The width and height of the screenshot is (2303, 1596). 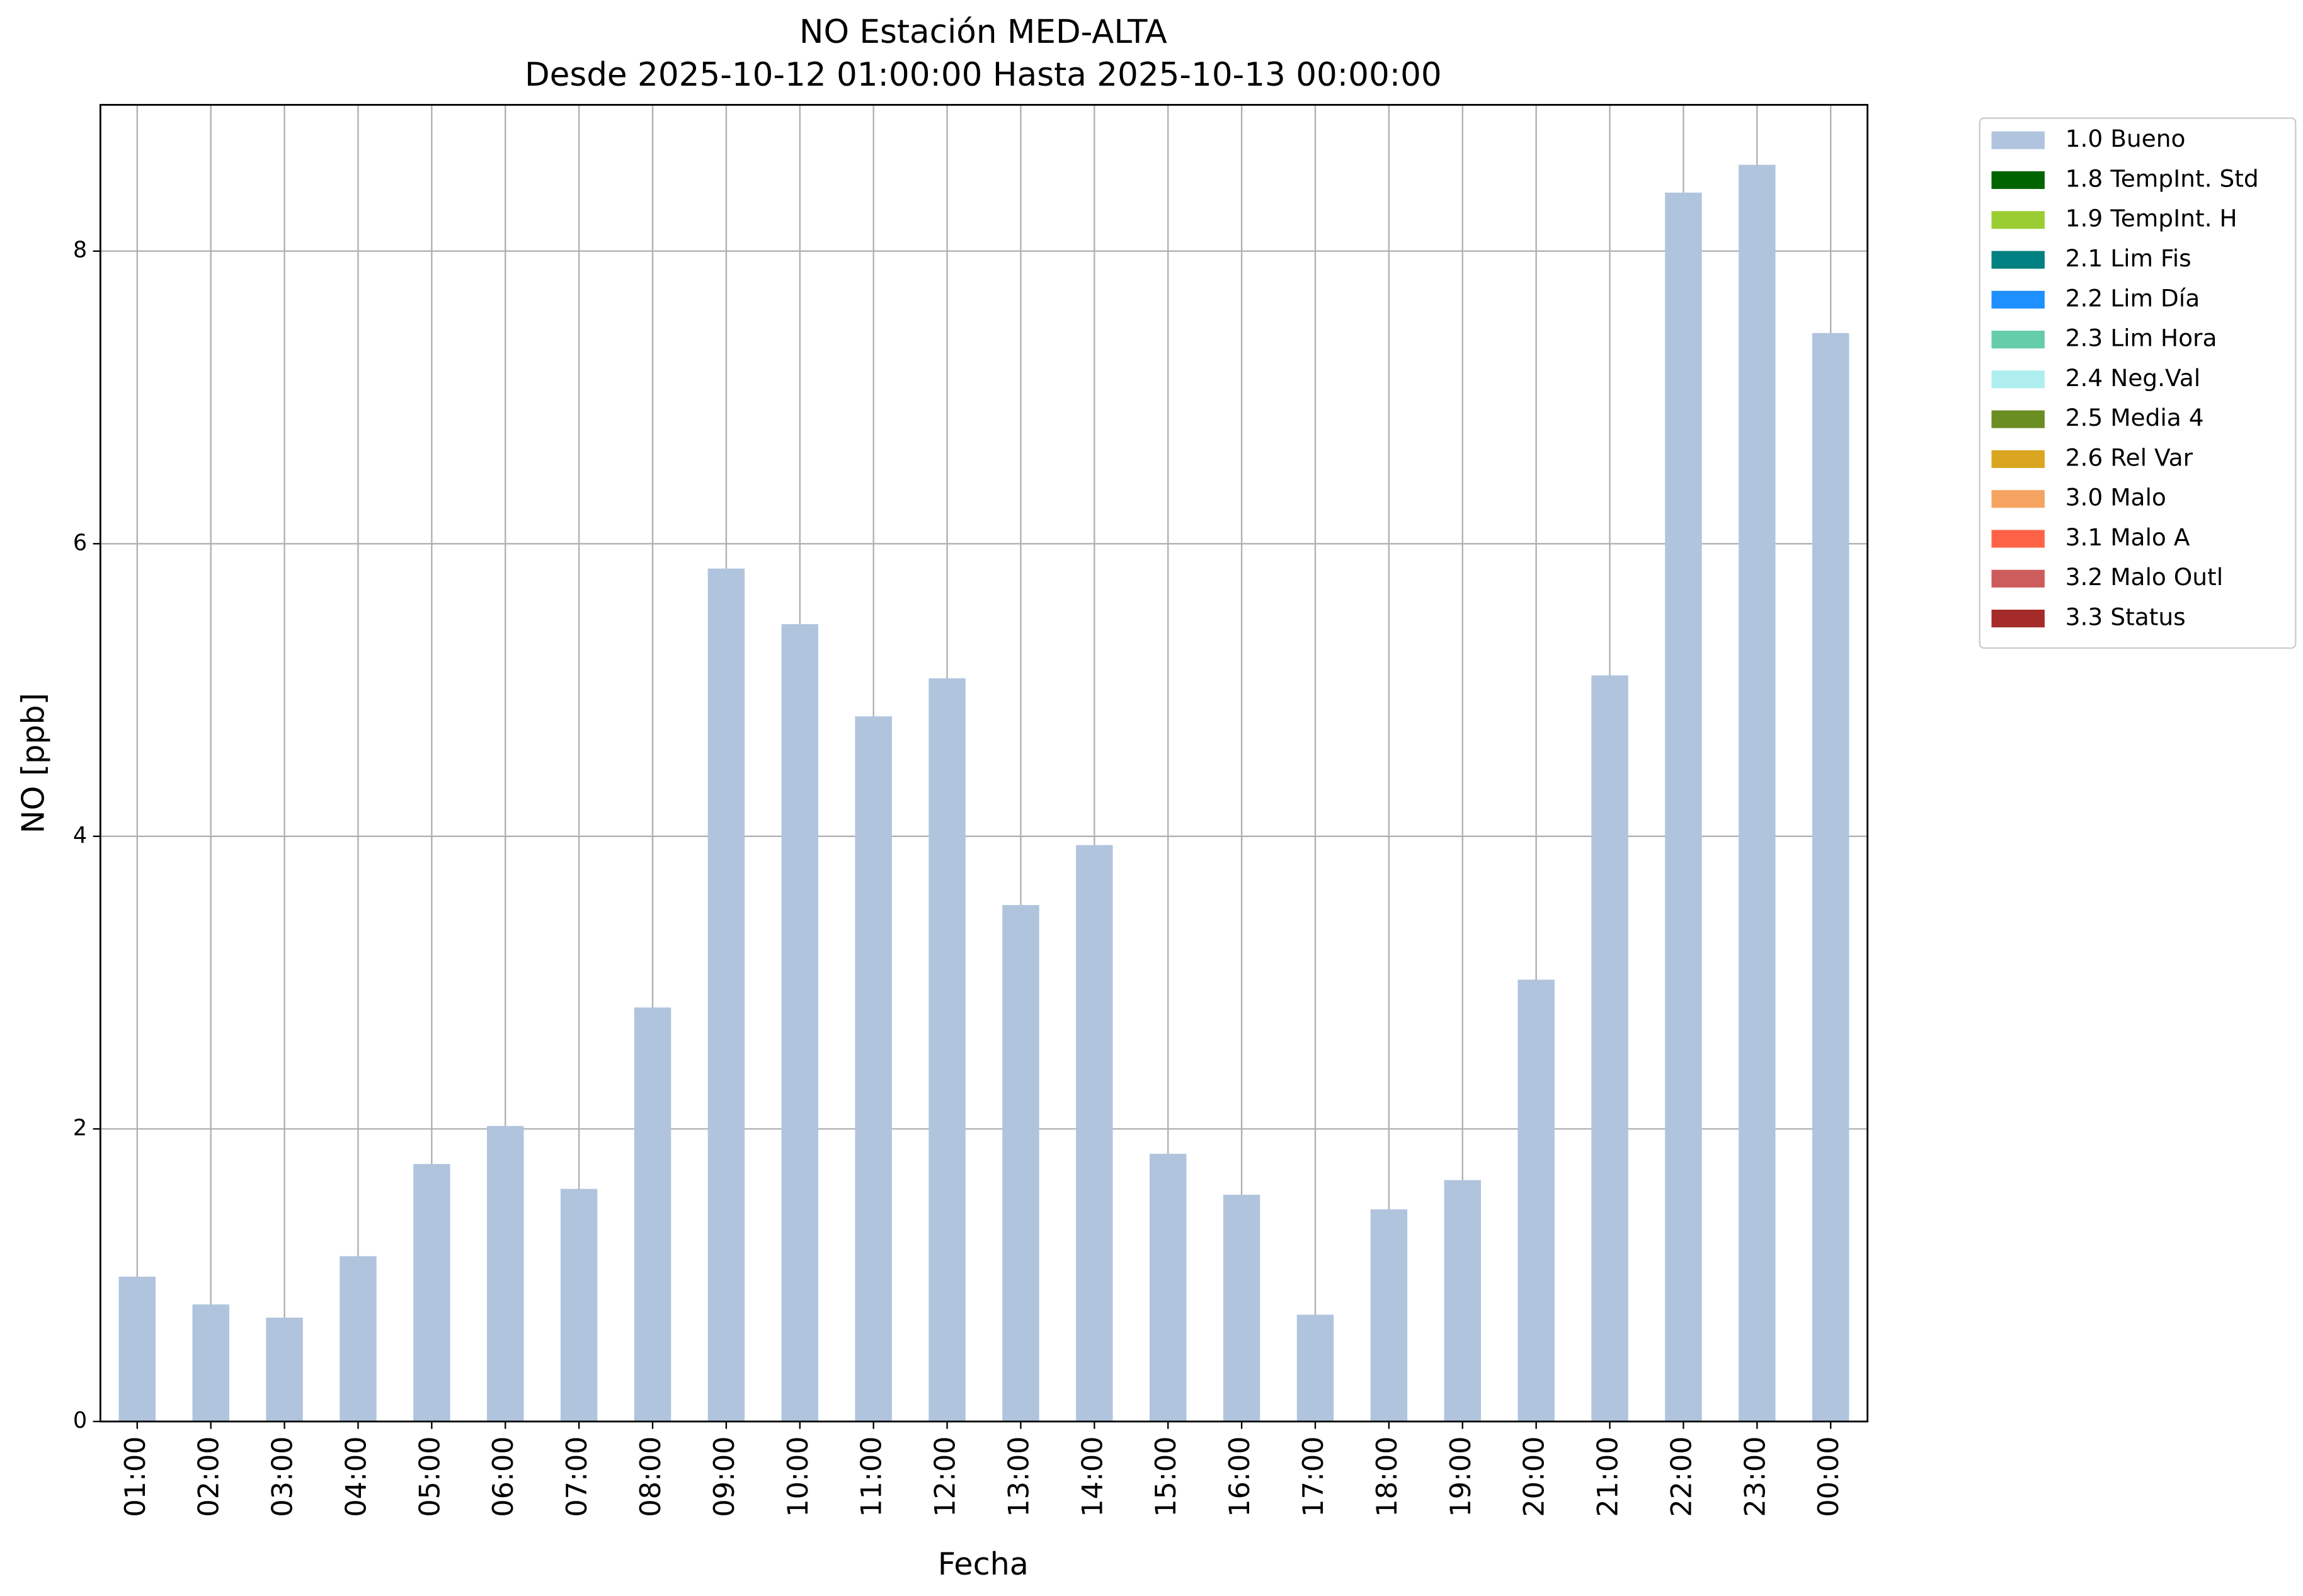 What do you see at coordinates (1829, 1476) in the screenshot?
I see `x-tick-label: 00:00` at bounding box center [1829, 1476].